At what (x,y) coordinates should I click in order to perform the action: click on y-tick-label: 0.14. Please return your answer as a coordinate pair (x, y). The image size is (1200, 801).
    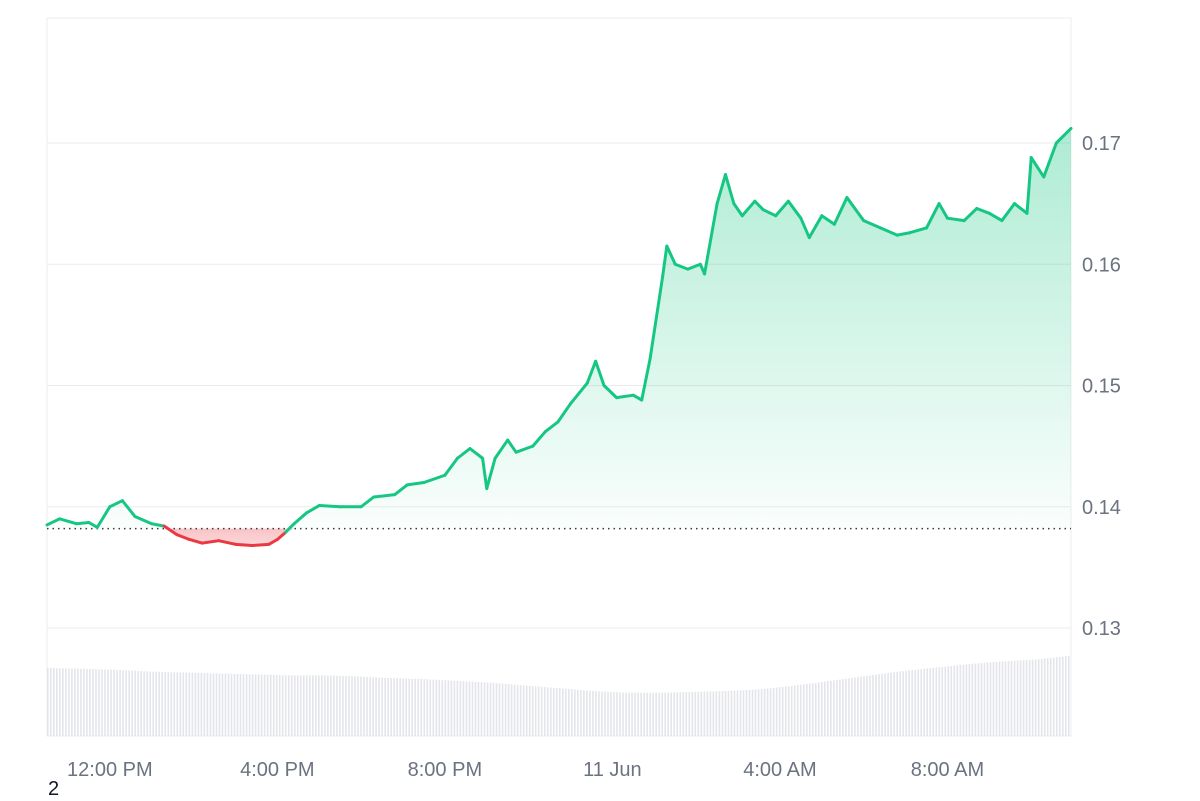
    Looking at the image, I should click on (1101, 508).